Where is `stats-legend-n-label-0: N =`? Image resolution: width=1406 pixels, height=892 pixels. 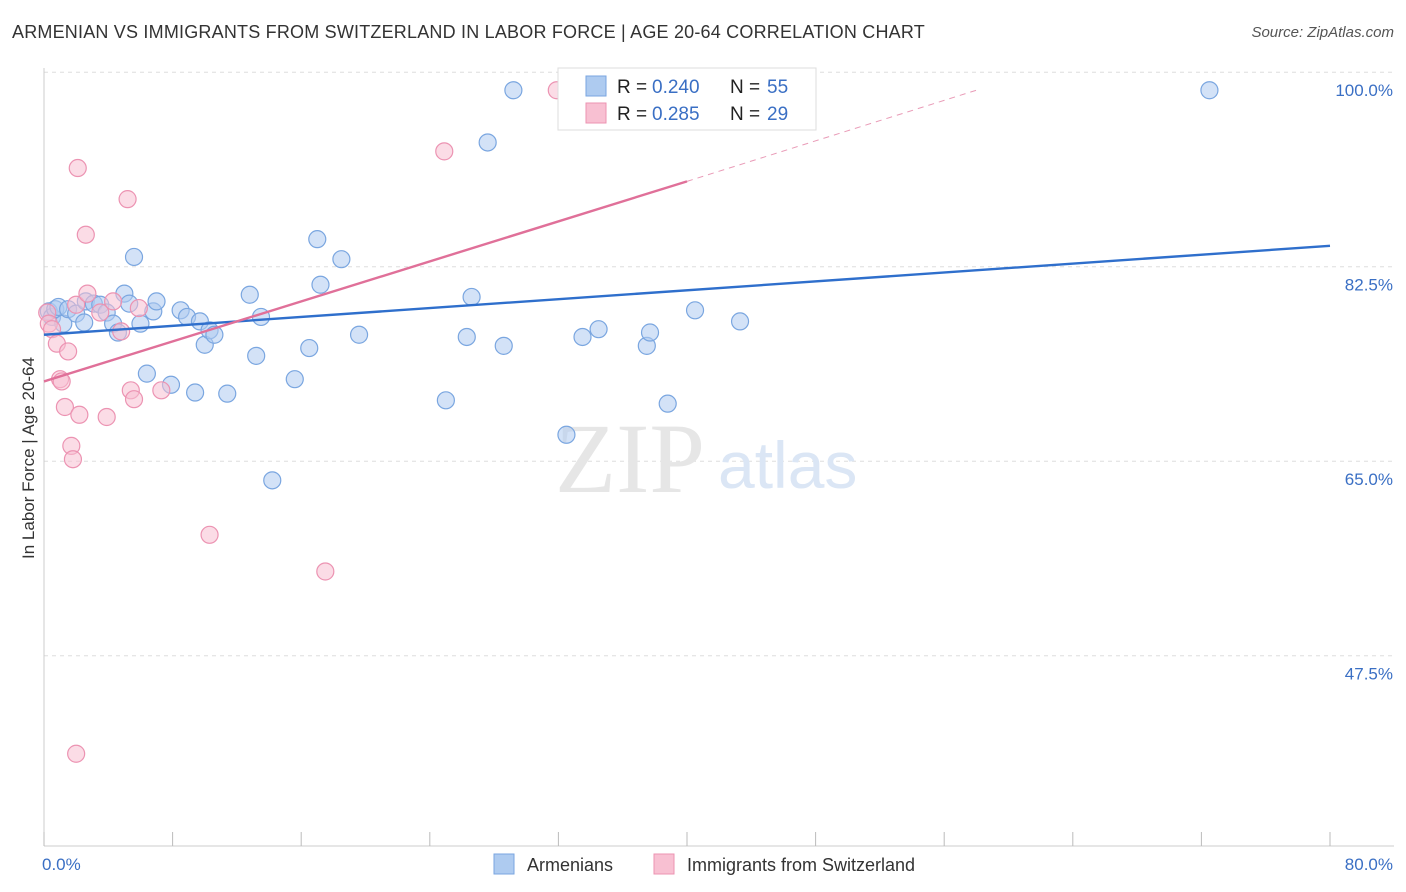
stats-legend-n-label-0: N = is located at coordinates (745, 87).